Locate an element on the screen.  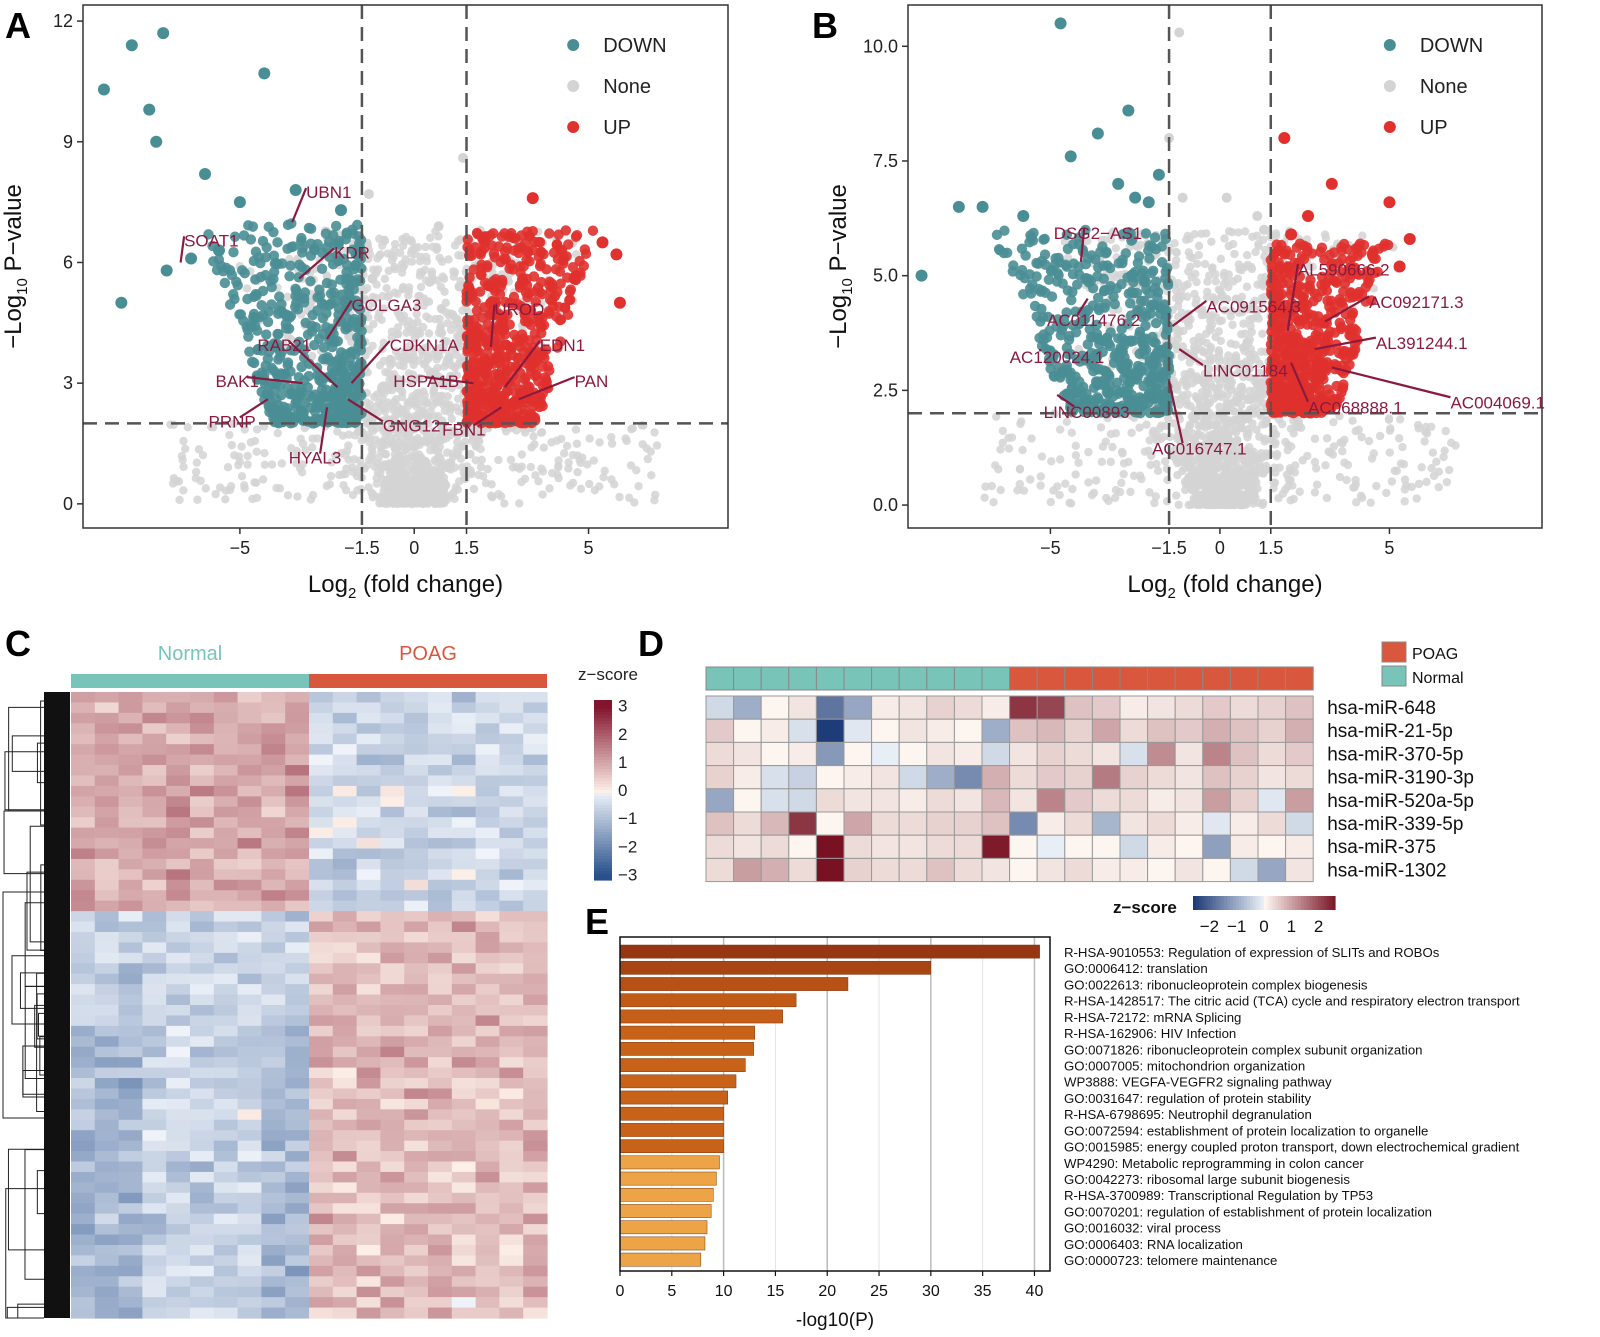
legend-marker is located at coordinates (573, 86).